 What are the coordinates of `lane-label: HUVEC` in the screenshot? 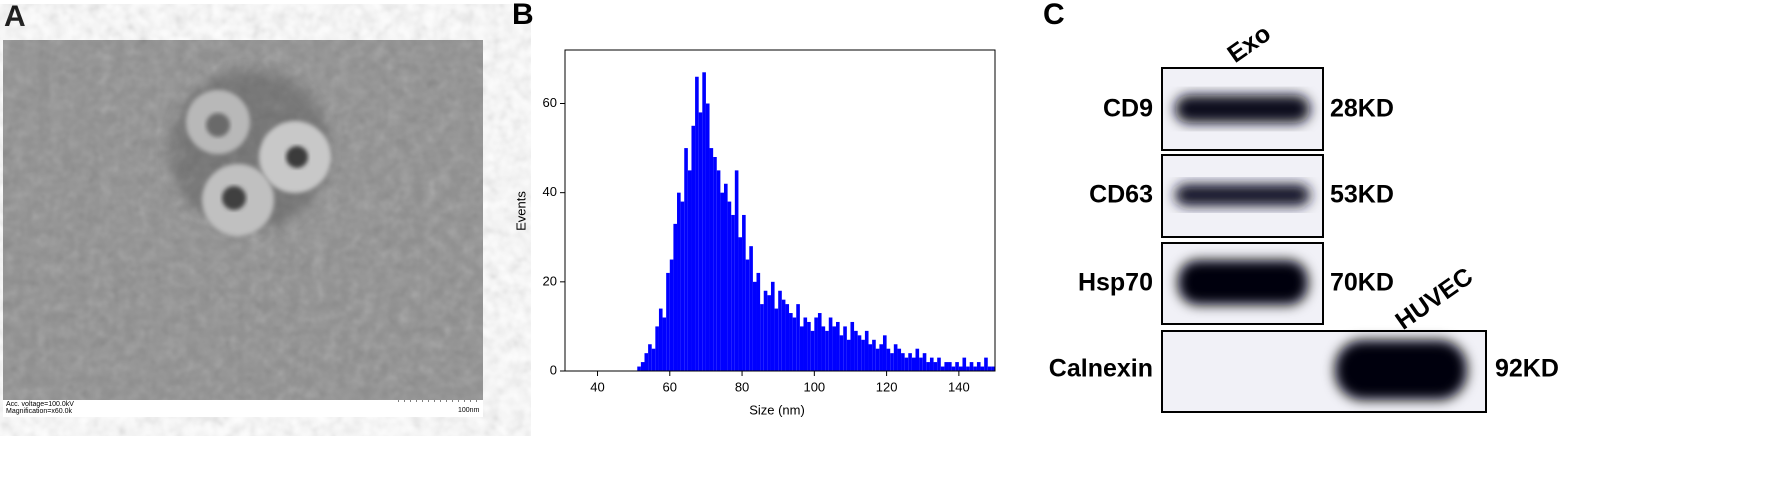 It's located at (1434, 298).